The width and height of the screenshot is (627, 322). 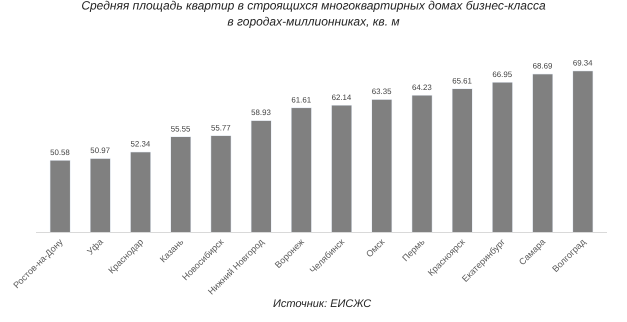 What do you see at coordinates (342, 97) in the screenshot?
I see `data-label: 62.14` at bounding box center [342, 97].